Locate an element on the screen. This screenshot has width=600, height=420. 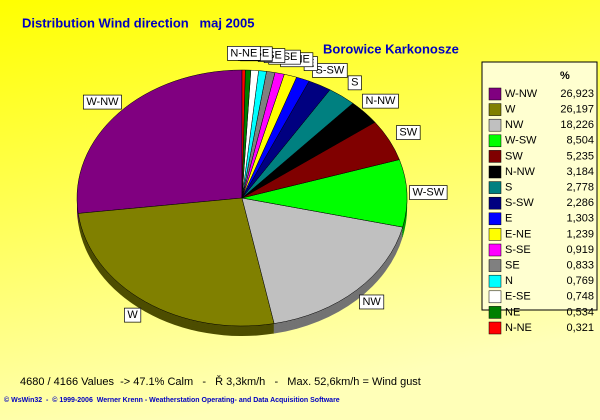
legend-value: 2,286 is located at coordinates (580, 203).